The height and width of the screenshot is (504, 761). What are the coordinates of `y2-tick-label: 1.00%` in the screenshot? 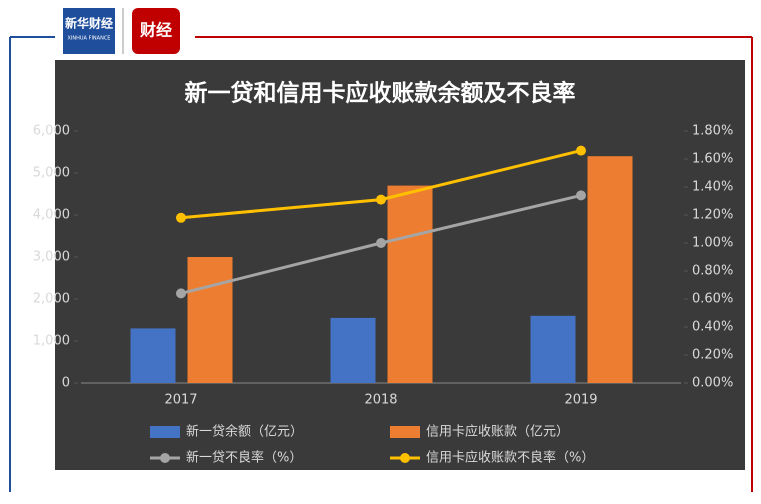 It's located at (712, 243).